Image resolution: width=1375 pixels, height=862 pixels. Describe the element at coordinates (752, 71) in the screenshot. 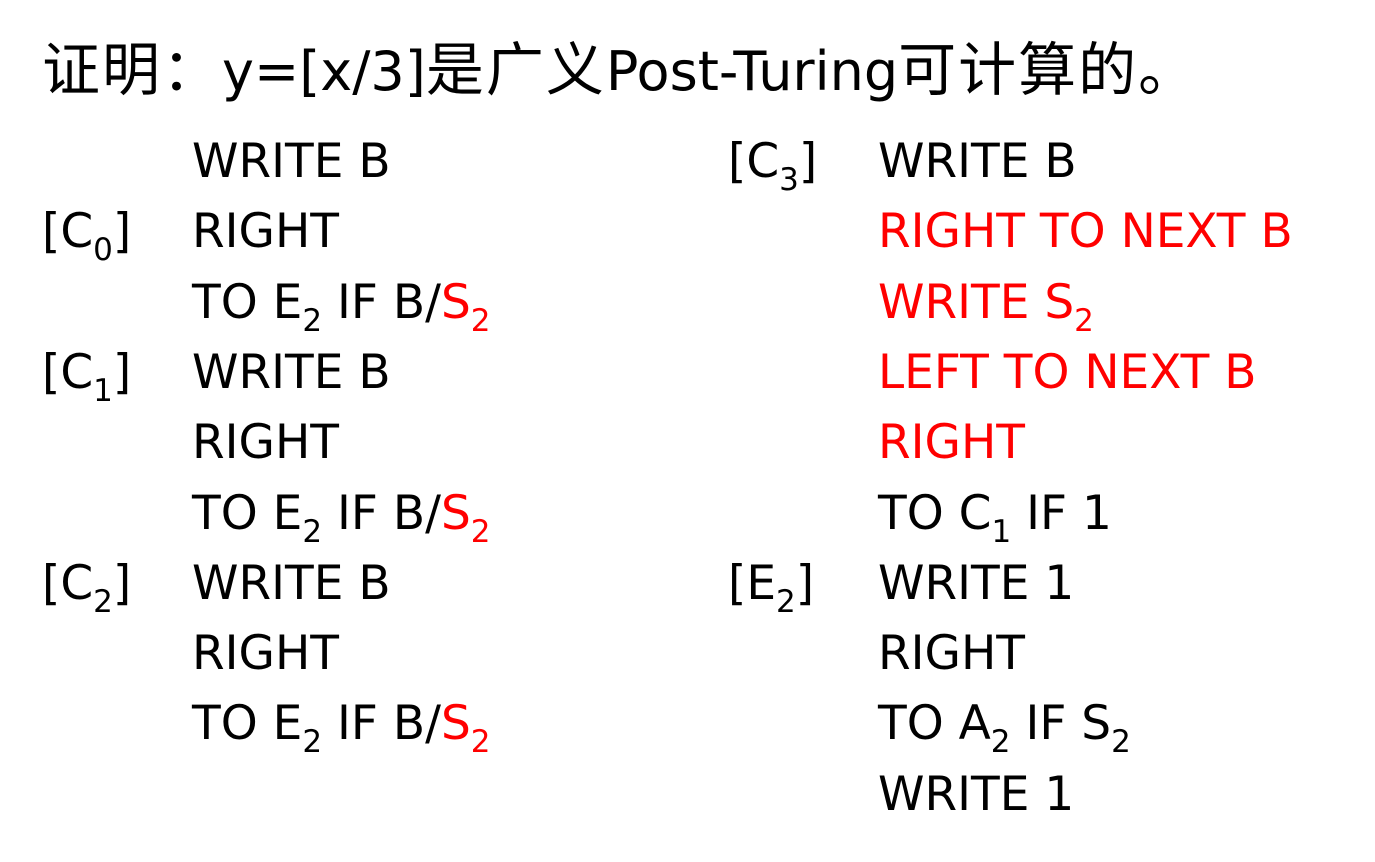

I see `title-latin: Post-Turing` at that location.